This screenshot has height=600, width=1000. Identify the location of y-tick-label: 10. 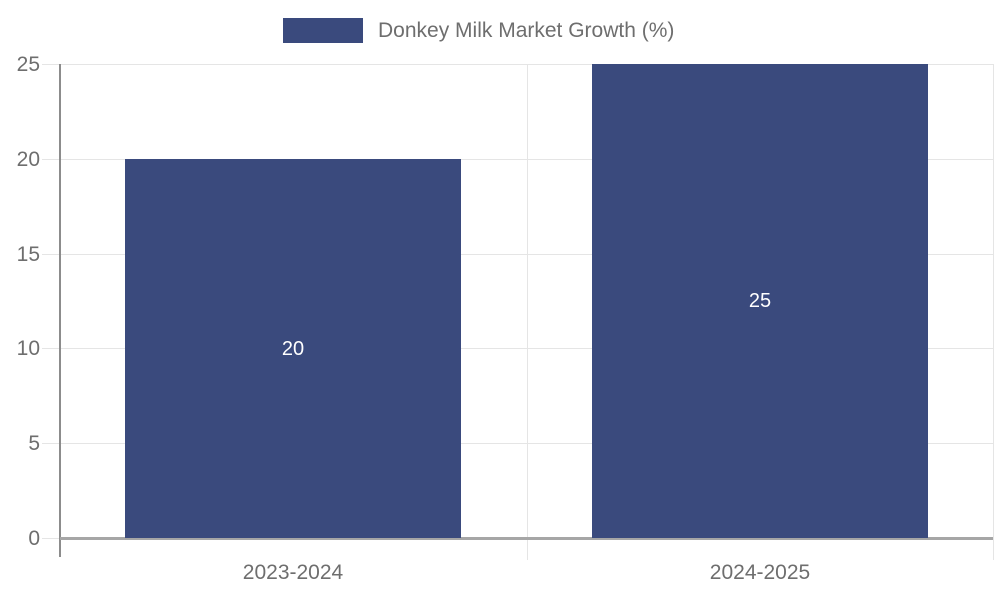
(28, 348).